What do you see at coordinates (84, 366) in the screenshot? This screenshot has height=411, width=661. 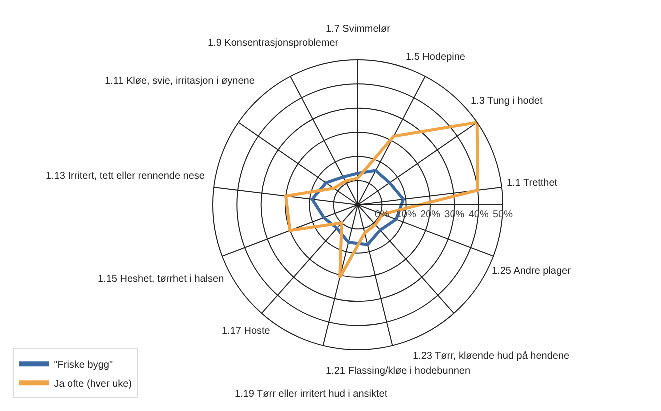 I see `legend-label: "Friske bygg"` at bounding box center [84, 366].